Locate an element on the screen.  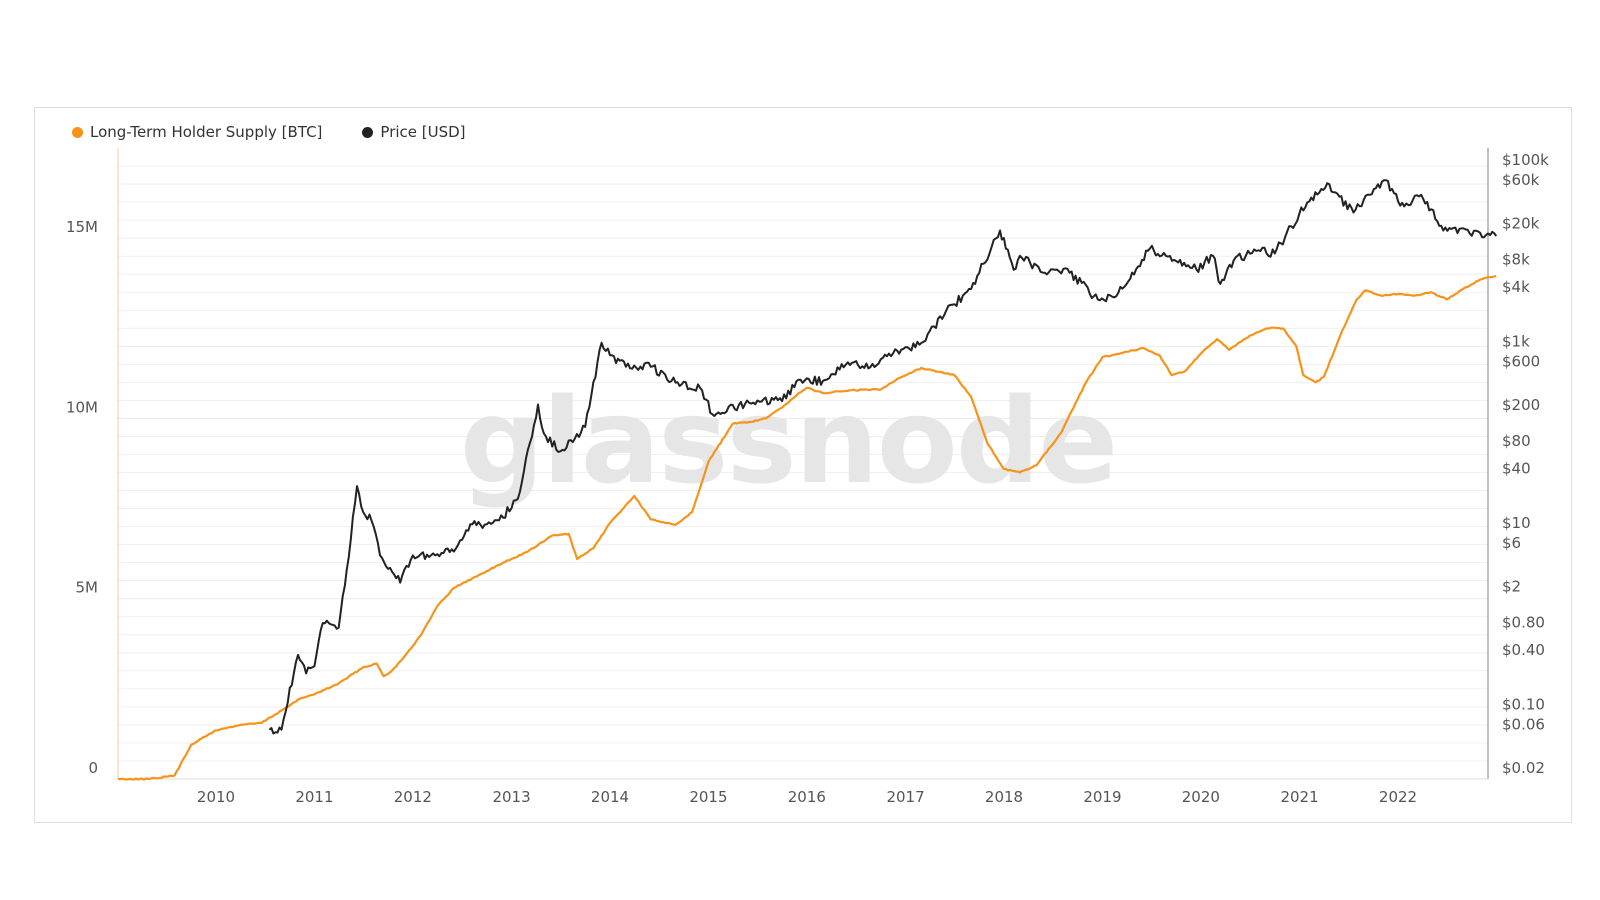
right-tick-label: $10 is located at coordinates (1516, 523).